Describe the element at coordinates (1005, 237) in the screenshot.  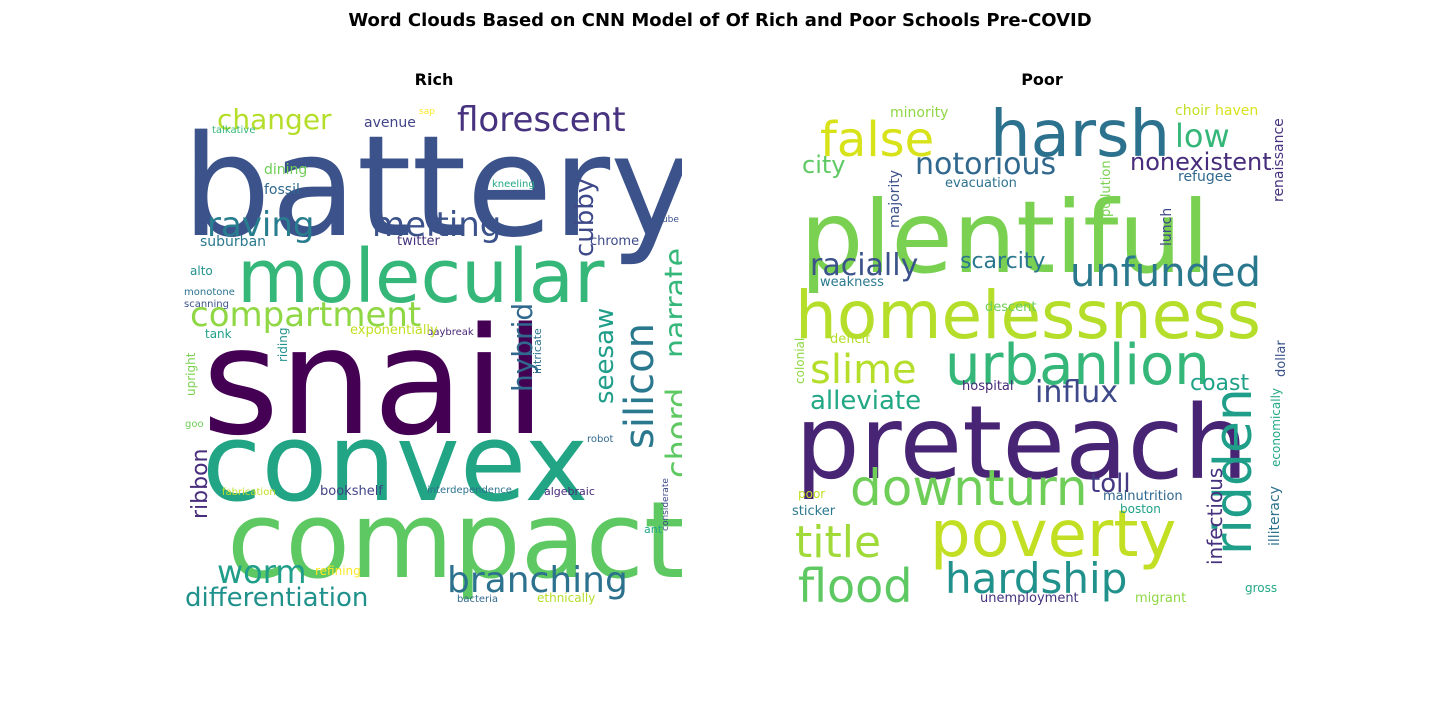
I see `cloud-word: plentiful` at that location.